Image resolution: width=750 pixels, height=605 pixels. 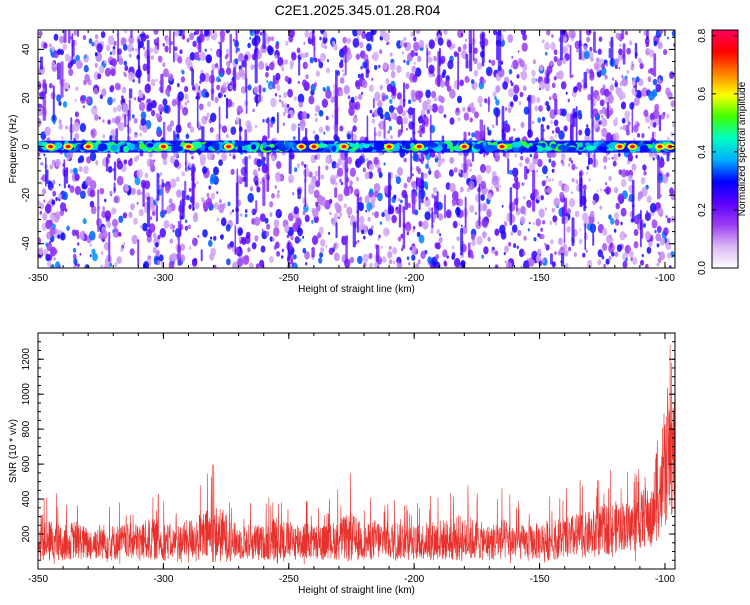 I want to click on ridge-blob, so click(x=196, y=145).